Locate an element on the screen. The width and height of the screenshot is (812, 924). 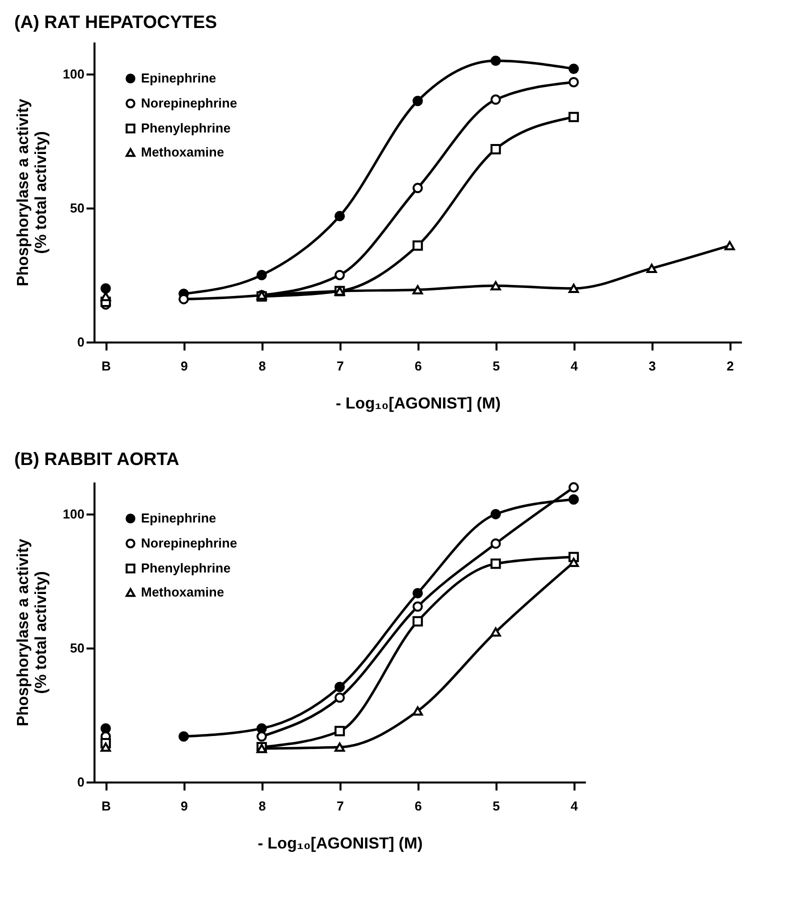
chart-title: (A) RAT HEPATOCYTES is located at coordinates (115, 22).